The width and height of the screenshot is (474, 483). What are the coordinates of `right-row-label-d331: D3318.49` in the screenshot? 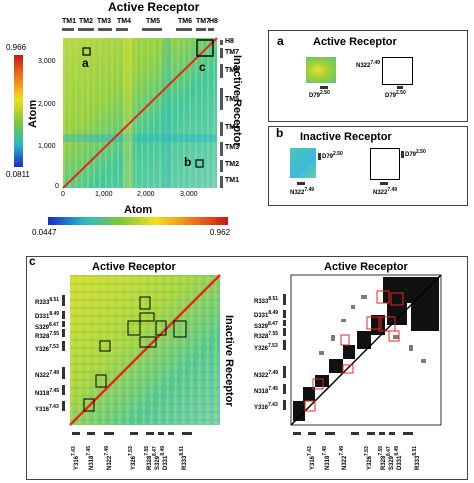 It's located at (266, 314).